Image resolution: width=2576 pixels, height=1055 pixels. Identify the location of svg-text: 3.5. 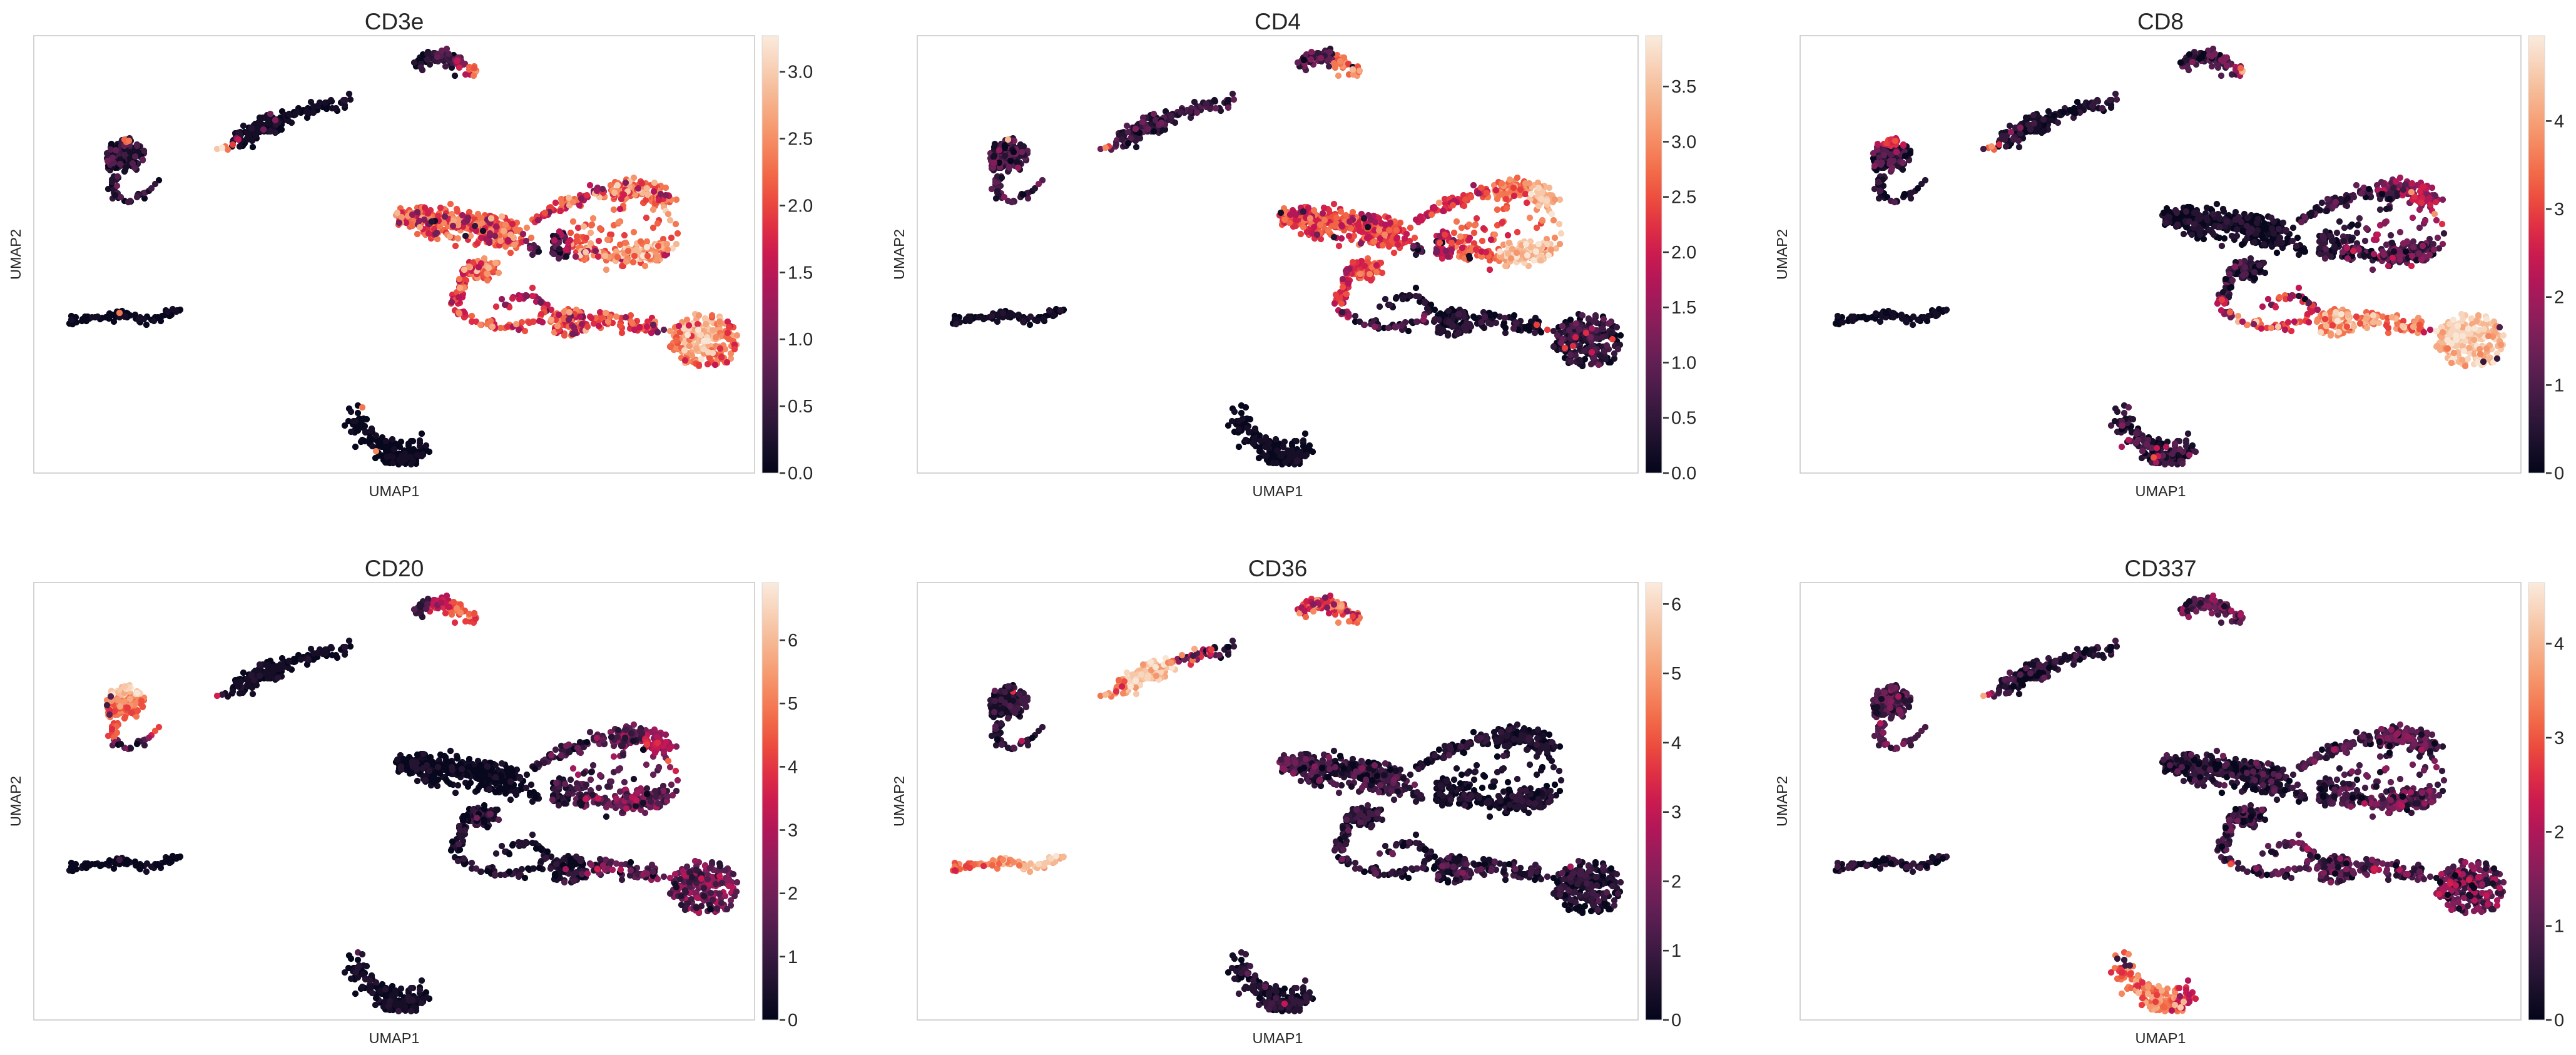
(1683, 87).